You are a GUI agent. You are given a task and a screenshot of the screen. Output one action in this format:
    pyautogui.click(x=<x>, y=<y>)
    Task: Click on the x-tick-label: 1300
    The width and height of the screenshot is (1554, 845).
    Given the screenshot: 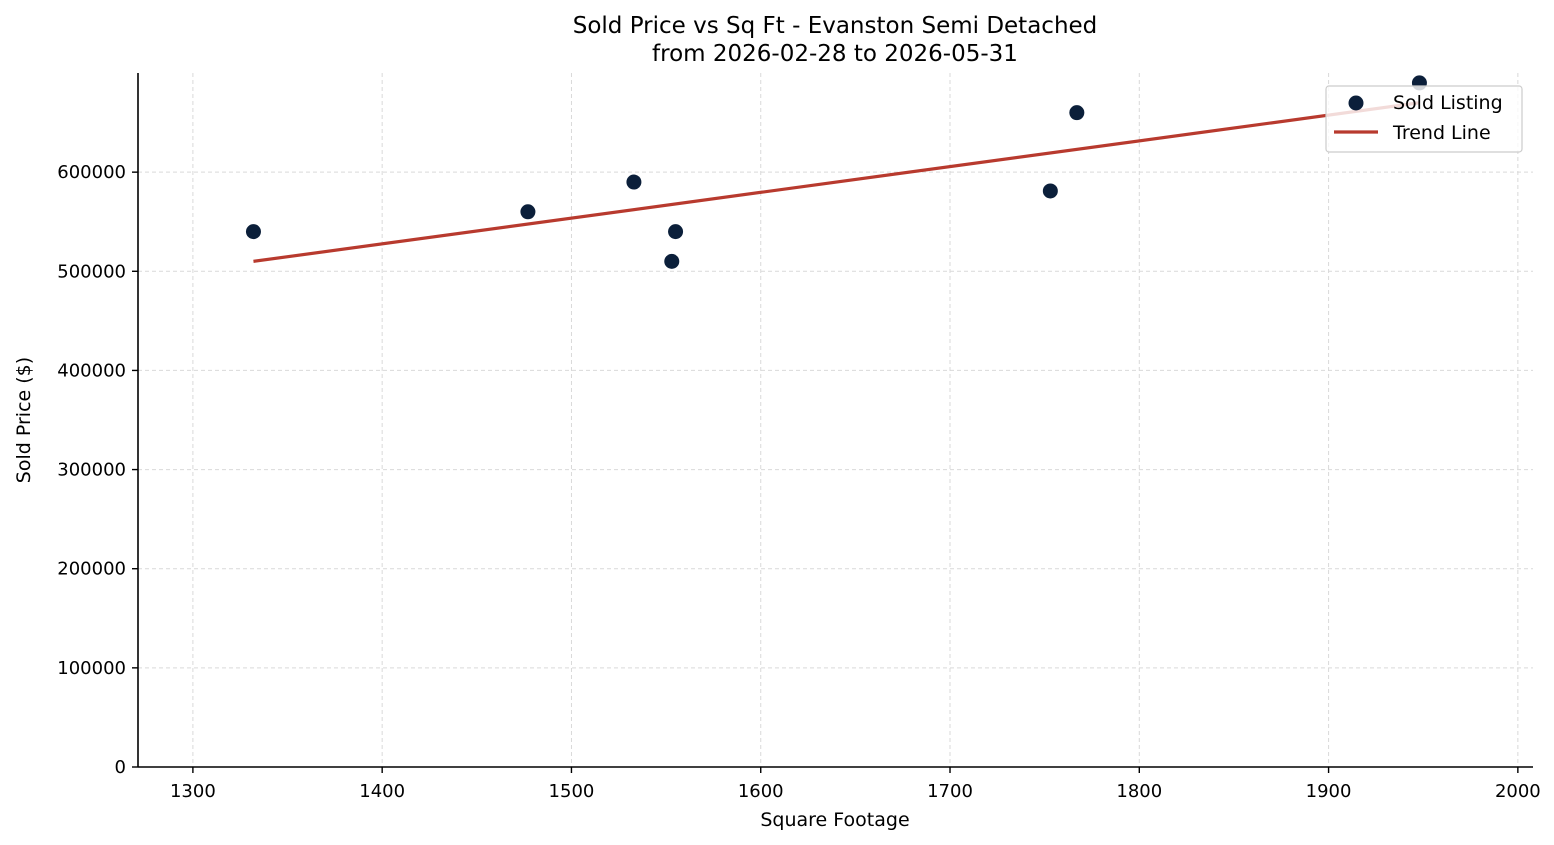 What is the action you would take?
    pyautogui.click(x=193, y=791)
    